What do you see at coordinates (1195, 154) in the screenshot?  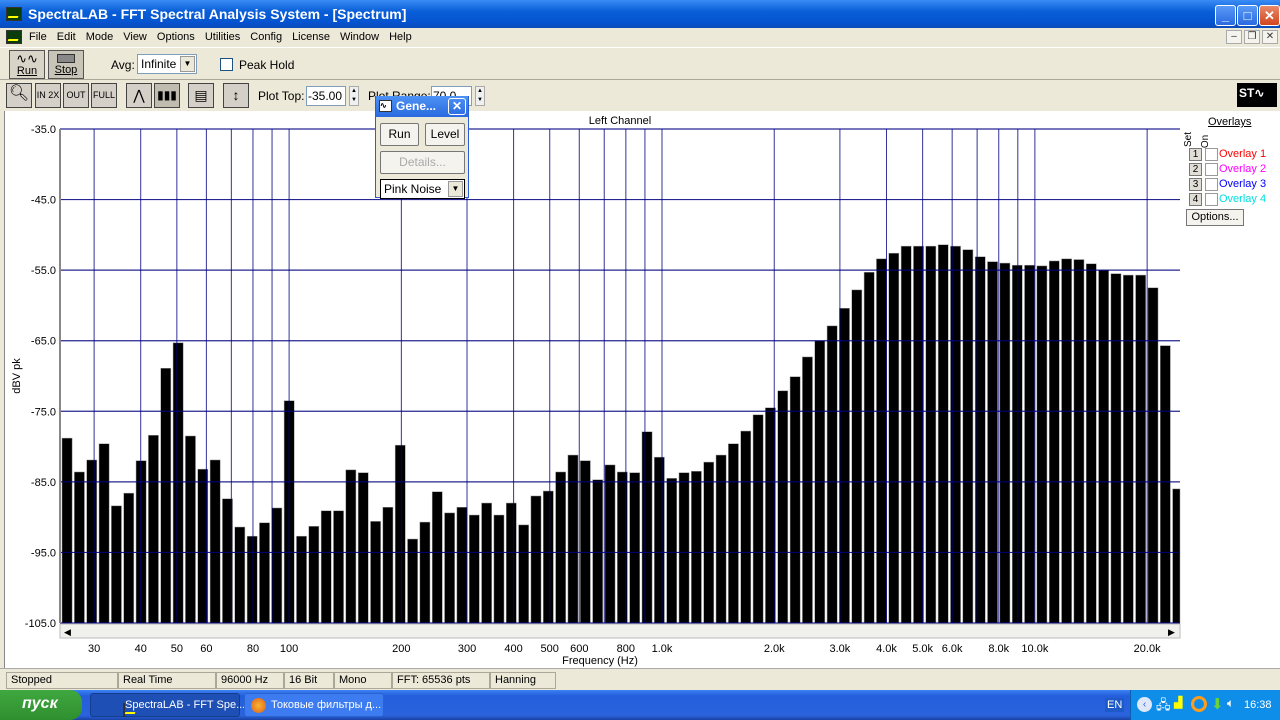 I see `overlay-set-button: 1` at bounding box center [1195, 154].